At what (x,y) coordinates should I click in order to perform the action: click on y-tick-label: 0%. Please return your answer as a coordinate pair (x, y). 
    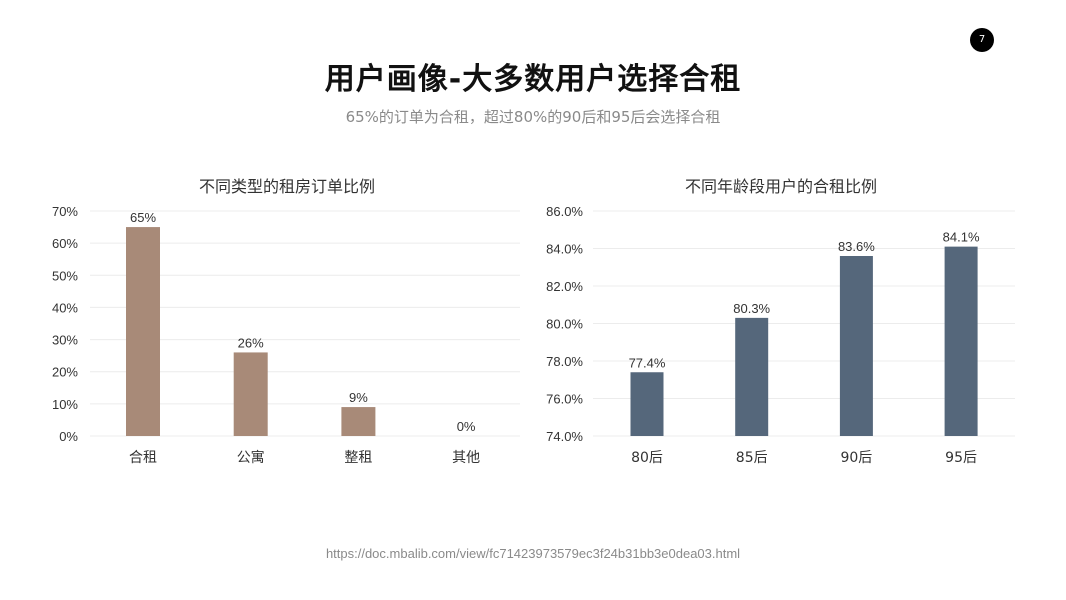
    Looking at the image, I should click on (68, 436).